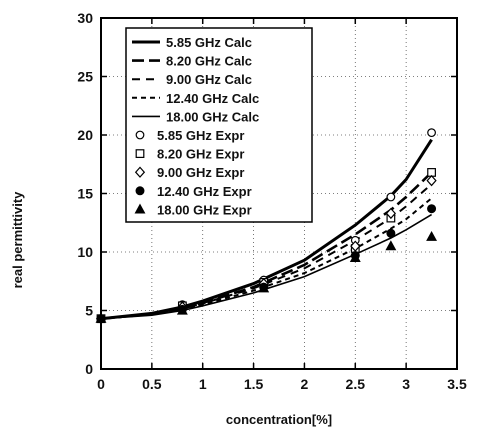 This screenshot has height=432, width=498. I want to click on legend-label: 18.00 GHz Calc, so click(212, 116).